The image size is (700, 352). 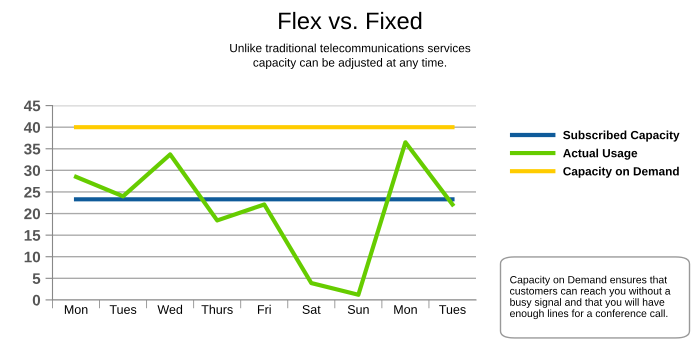 I want to click on y-tick-label: 30, so click(x=32, y=170).